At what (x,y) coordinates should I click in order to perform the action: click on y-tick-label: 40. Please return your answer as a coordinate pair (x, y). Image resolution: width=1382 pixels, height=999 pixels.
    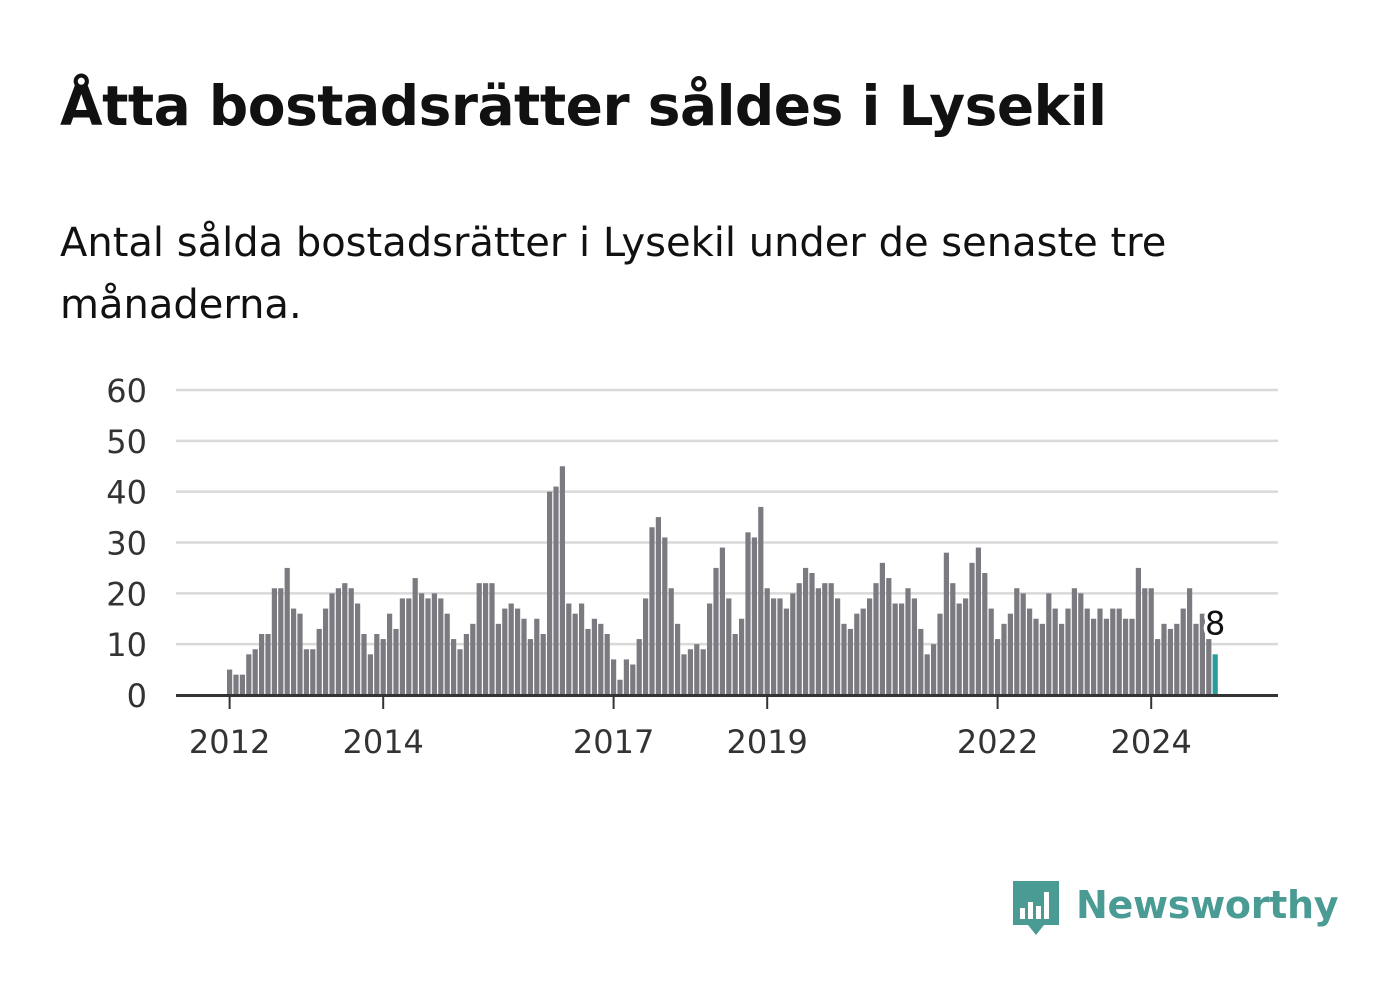
    Looking at the image, I should click on (126, 493).